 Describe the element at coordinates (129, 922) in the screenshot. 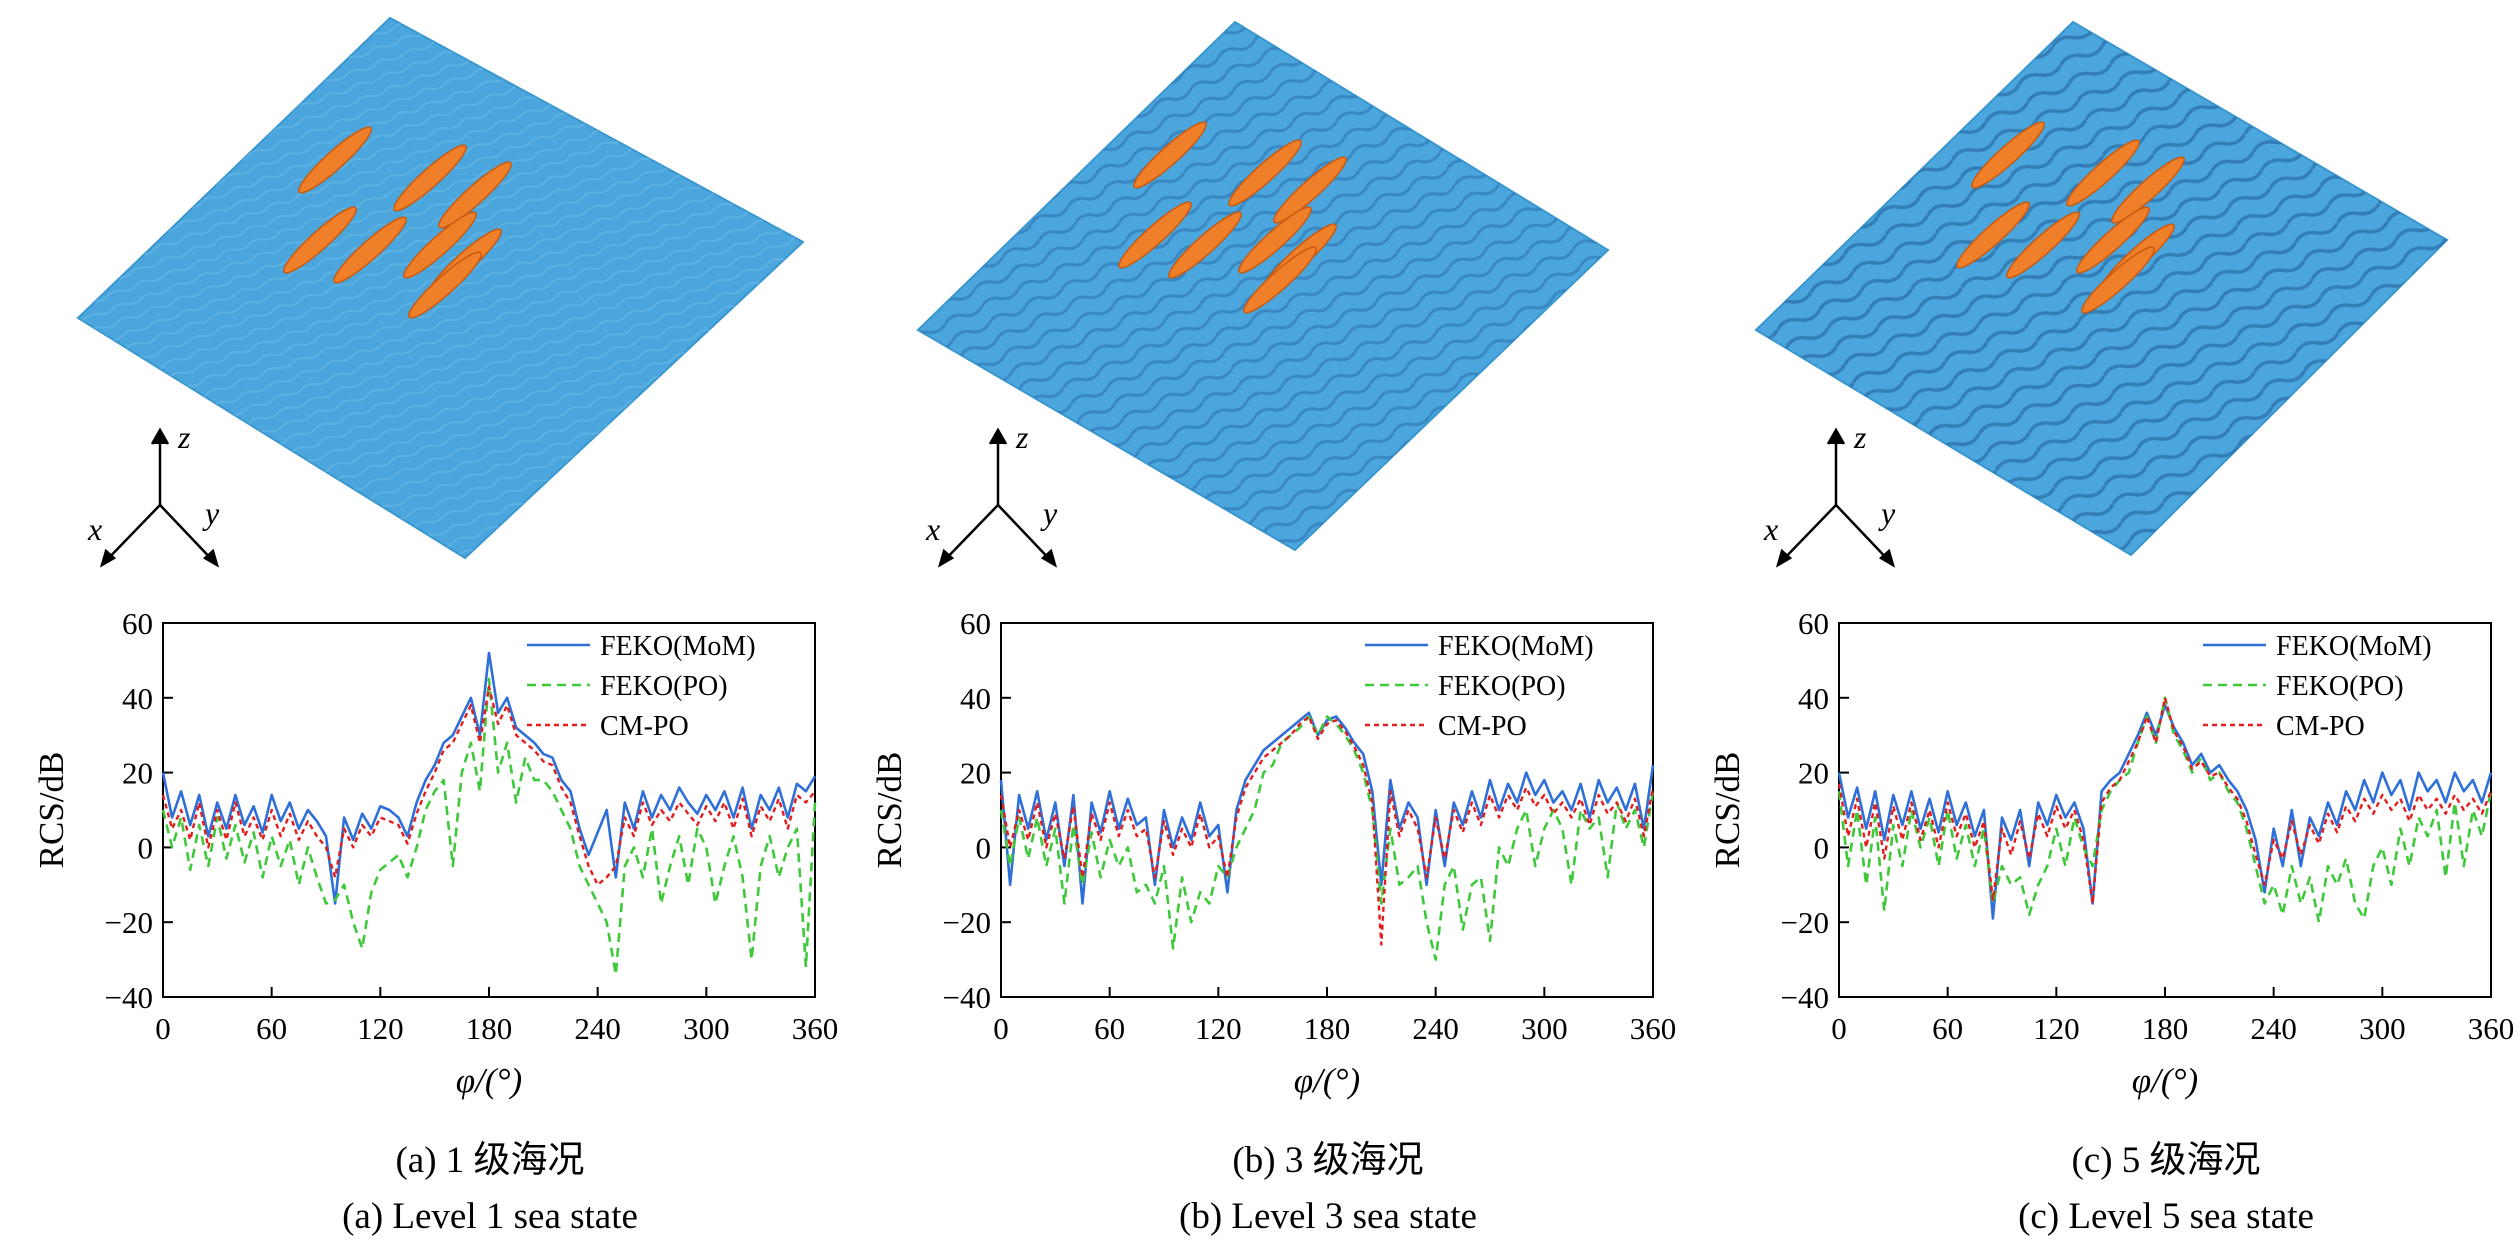

I see `y-tick-label: −20` at that location.